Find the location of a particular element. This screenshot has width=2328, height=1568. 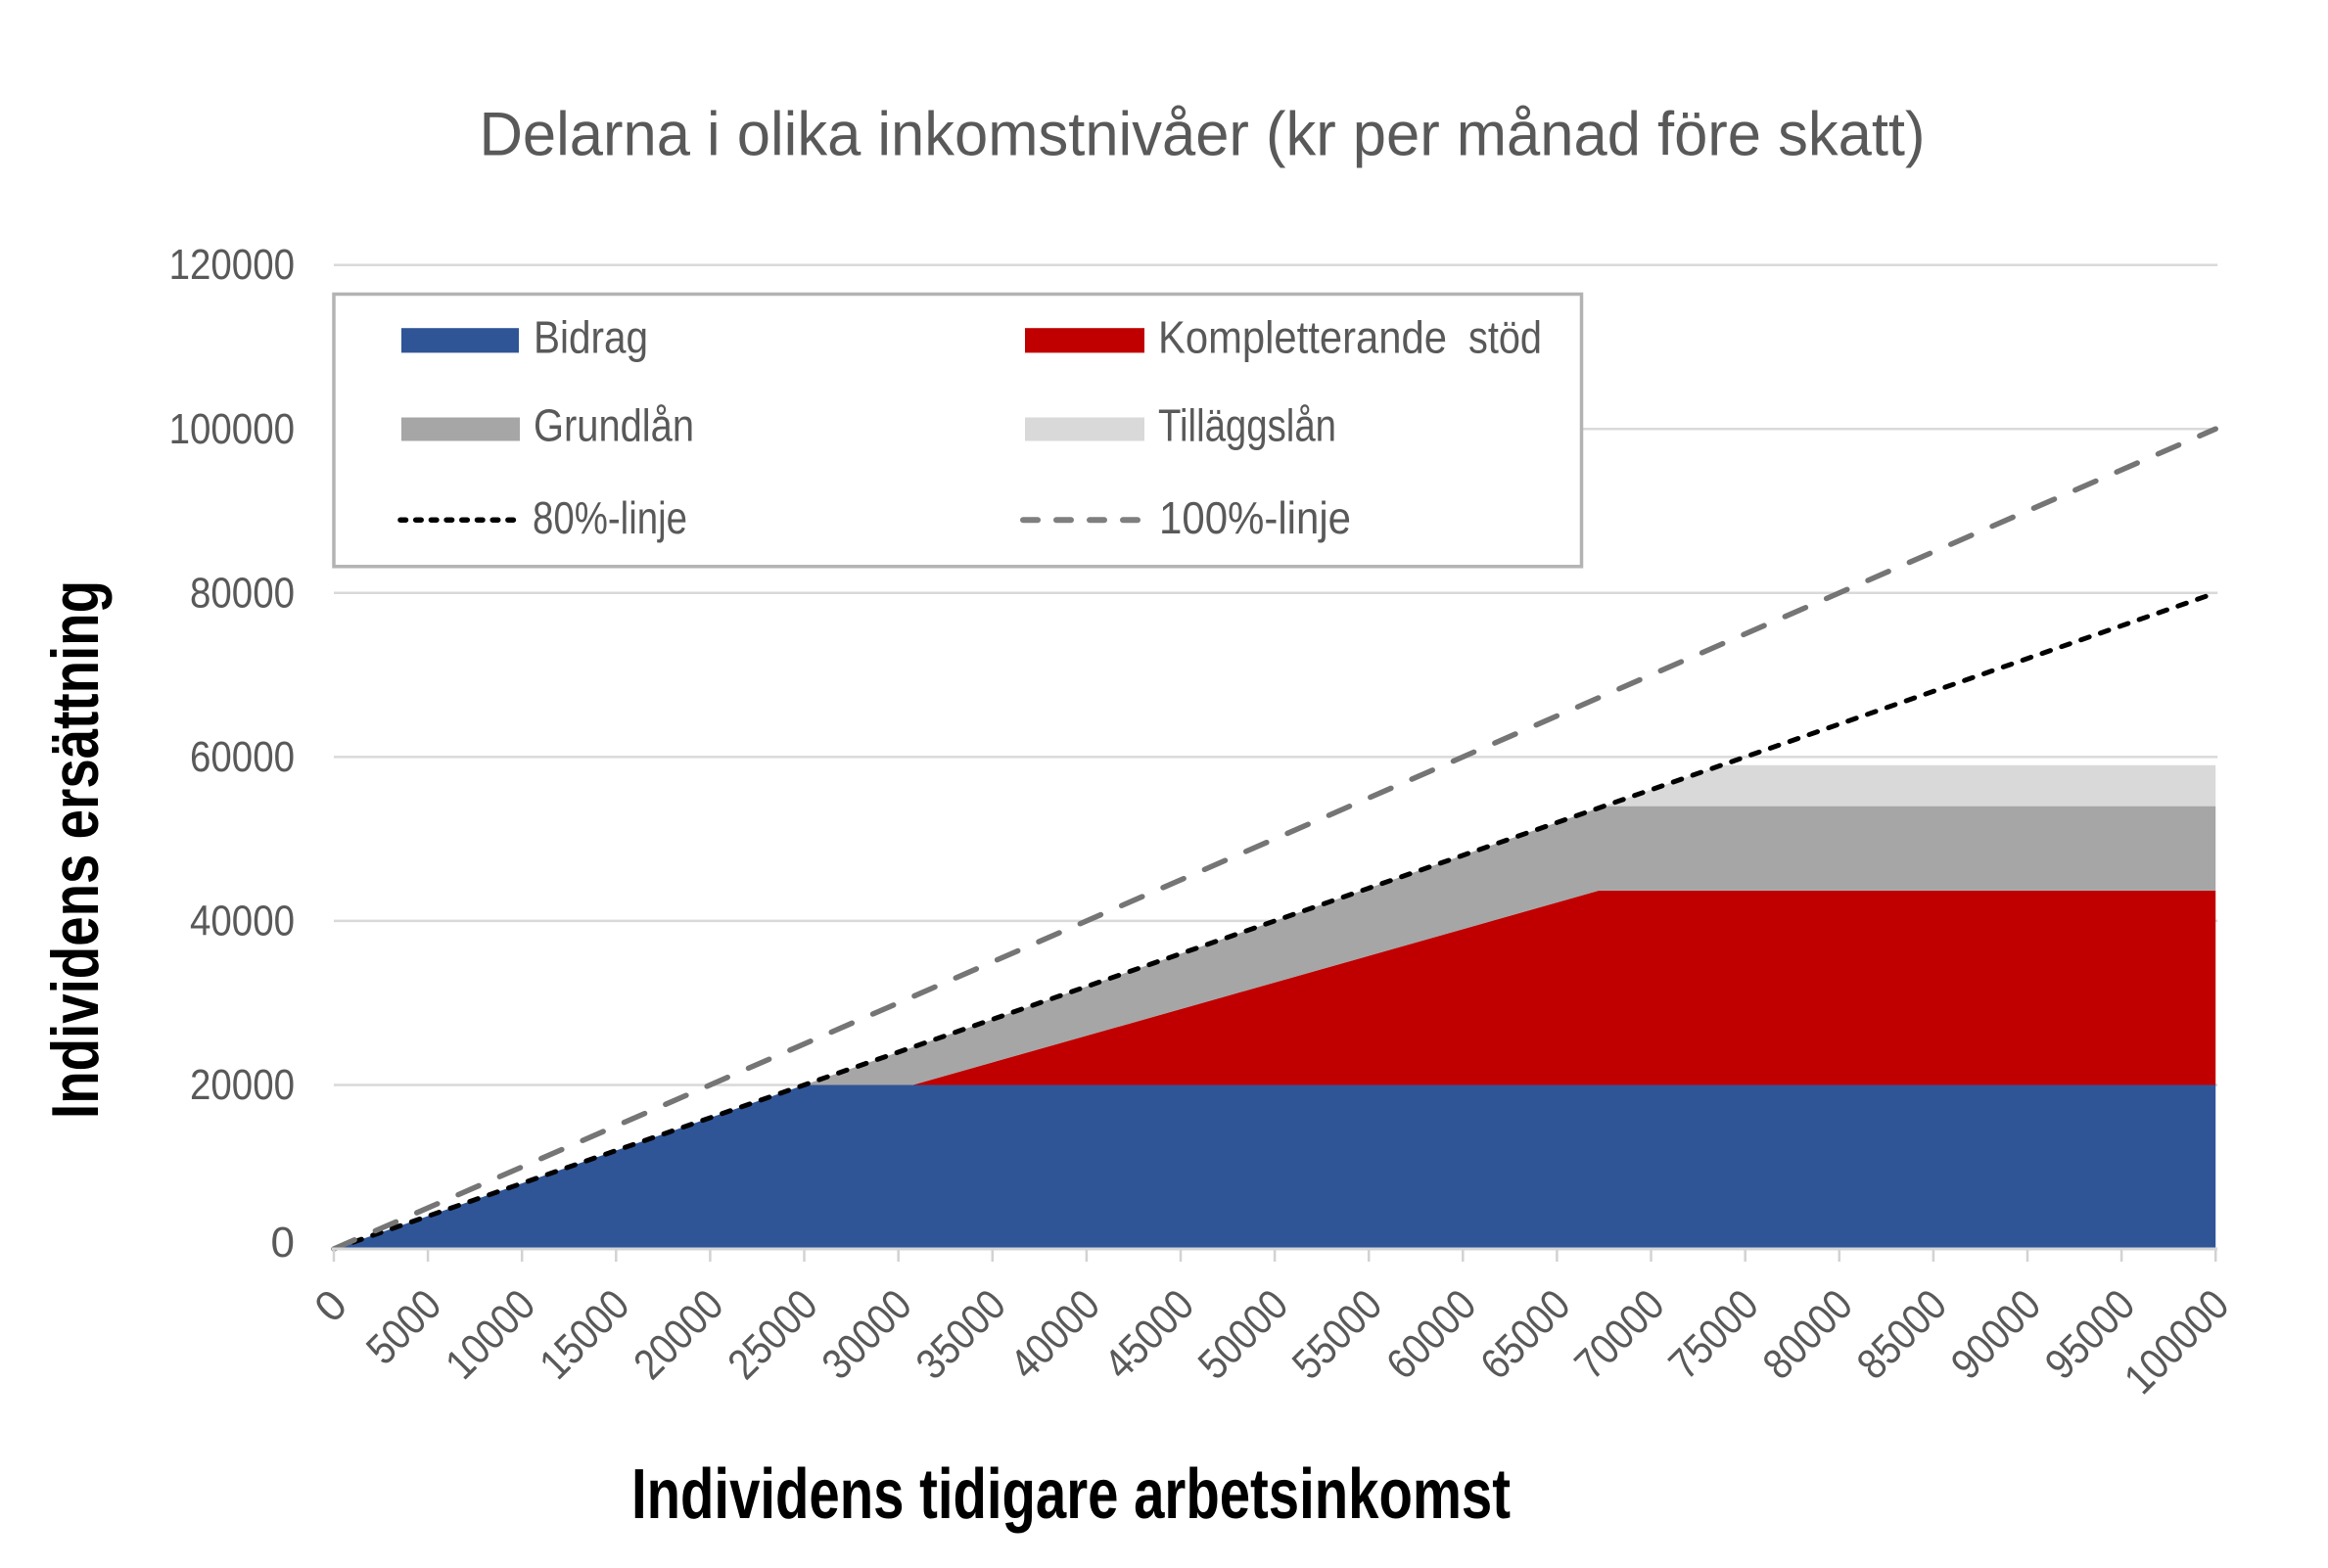

svg-text: Individens ersättning is located at coordinates (75, 849).